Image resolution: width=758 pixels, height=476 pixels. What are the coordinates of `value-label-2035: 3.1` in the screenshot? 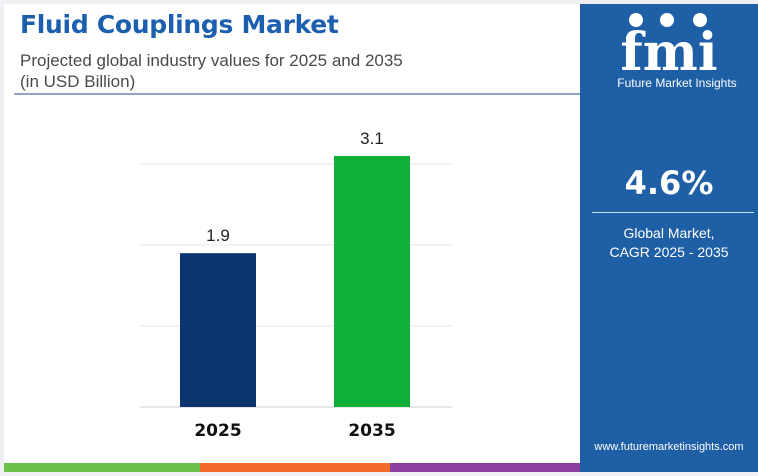 It's located at (372, 138).